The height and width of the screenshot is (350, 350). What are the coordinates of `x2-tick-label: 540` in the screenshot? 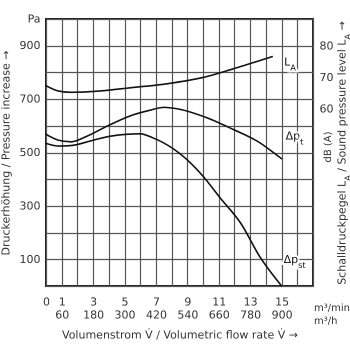 It's located at (187, 315).